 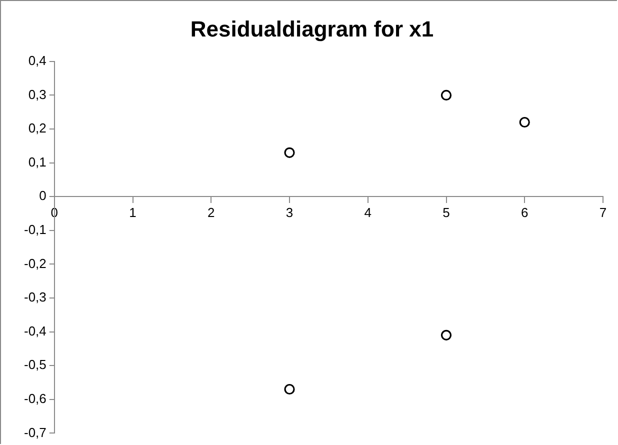 What do you see at coordinates (35, 364) in the screenshot?
I see `y-tick-label: -0,5` at bounding box center [35, 364].